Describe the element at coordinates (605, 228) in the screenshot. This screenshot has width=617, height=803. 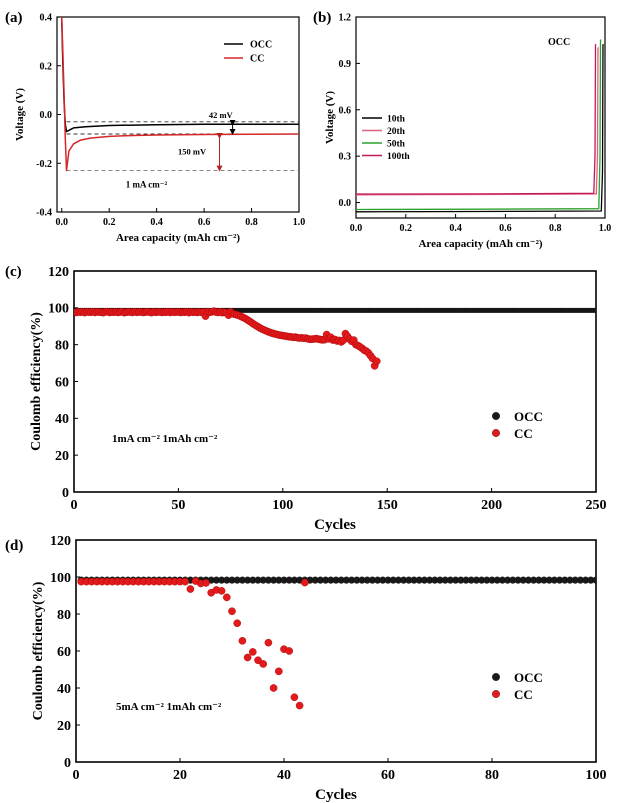
I see `x-tick-label: 1.0` at that location.